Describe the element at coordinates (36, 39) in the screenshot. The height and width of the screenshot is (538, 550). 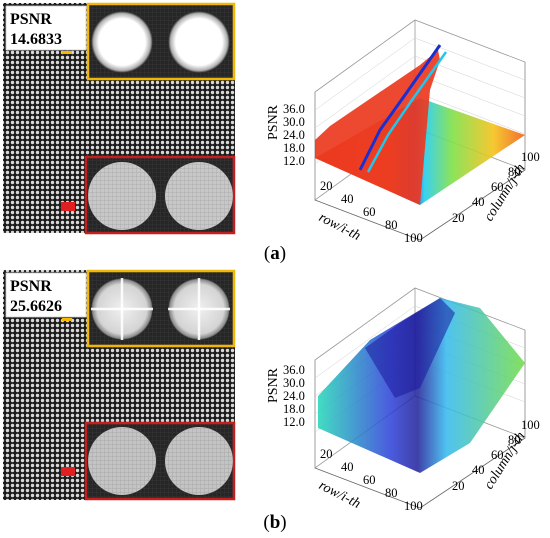
I see `psnr-value: 14.6833` at that location.